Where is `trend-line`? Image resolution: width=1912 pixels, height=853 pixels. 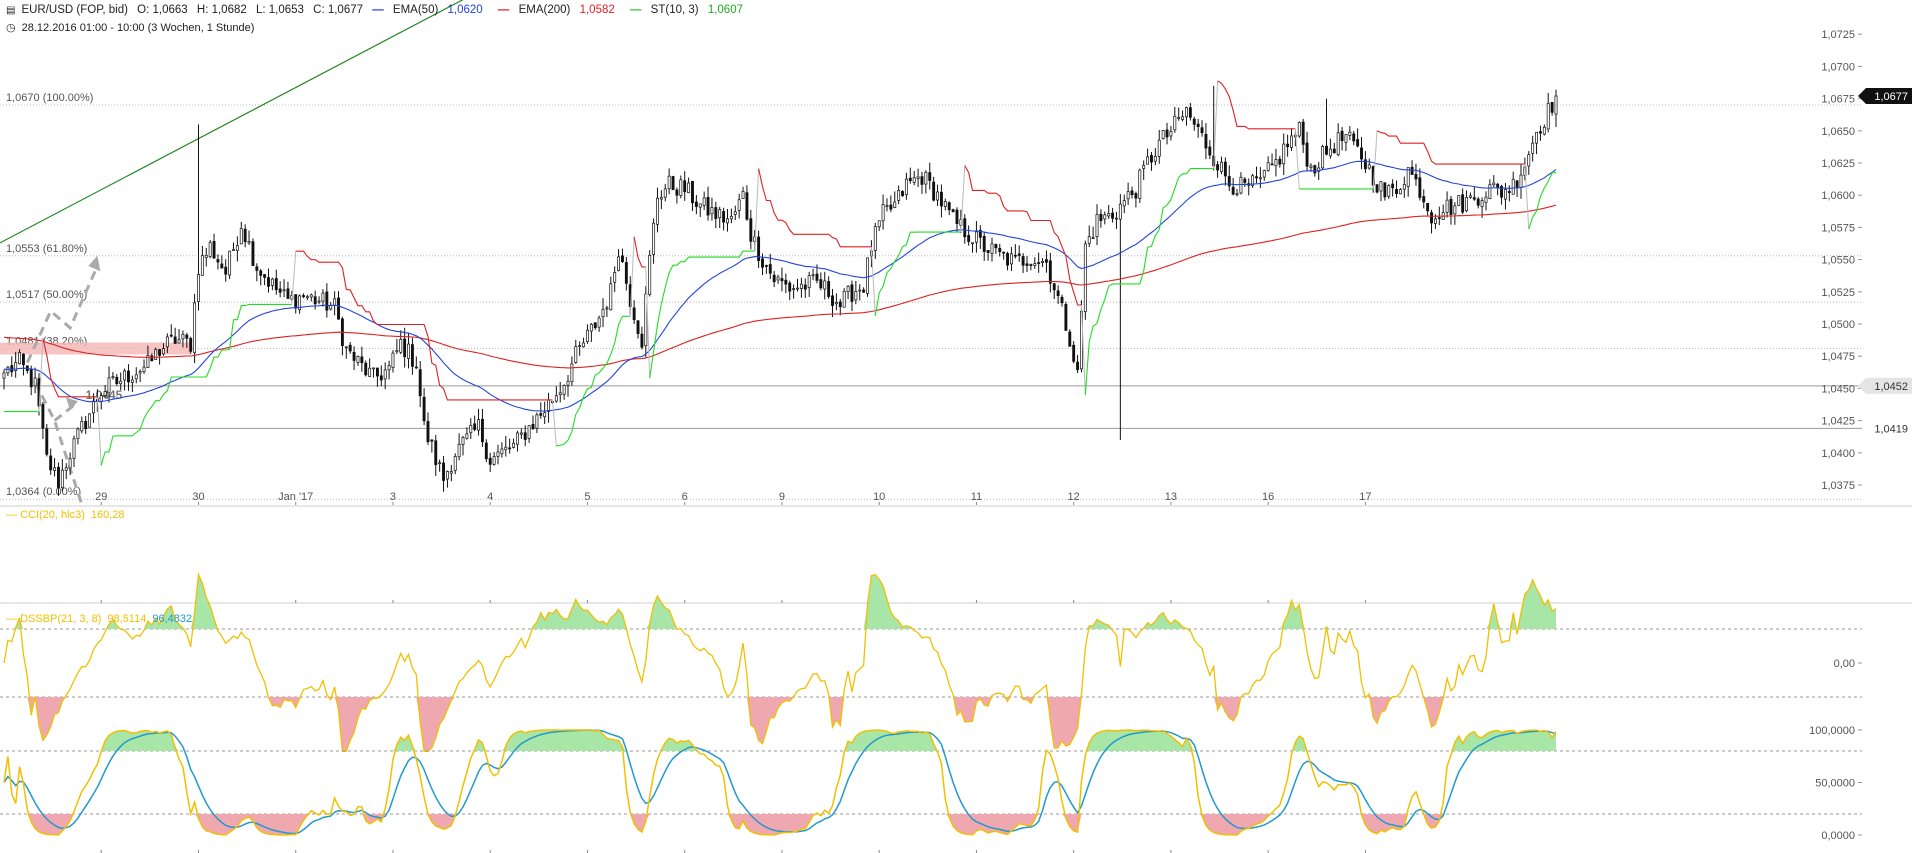
trend-line is located at coordinates (235, 122).